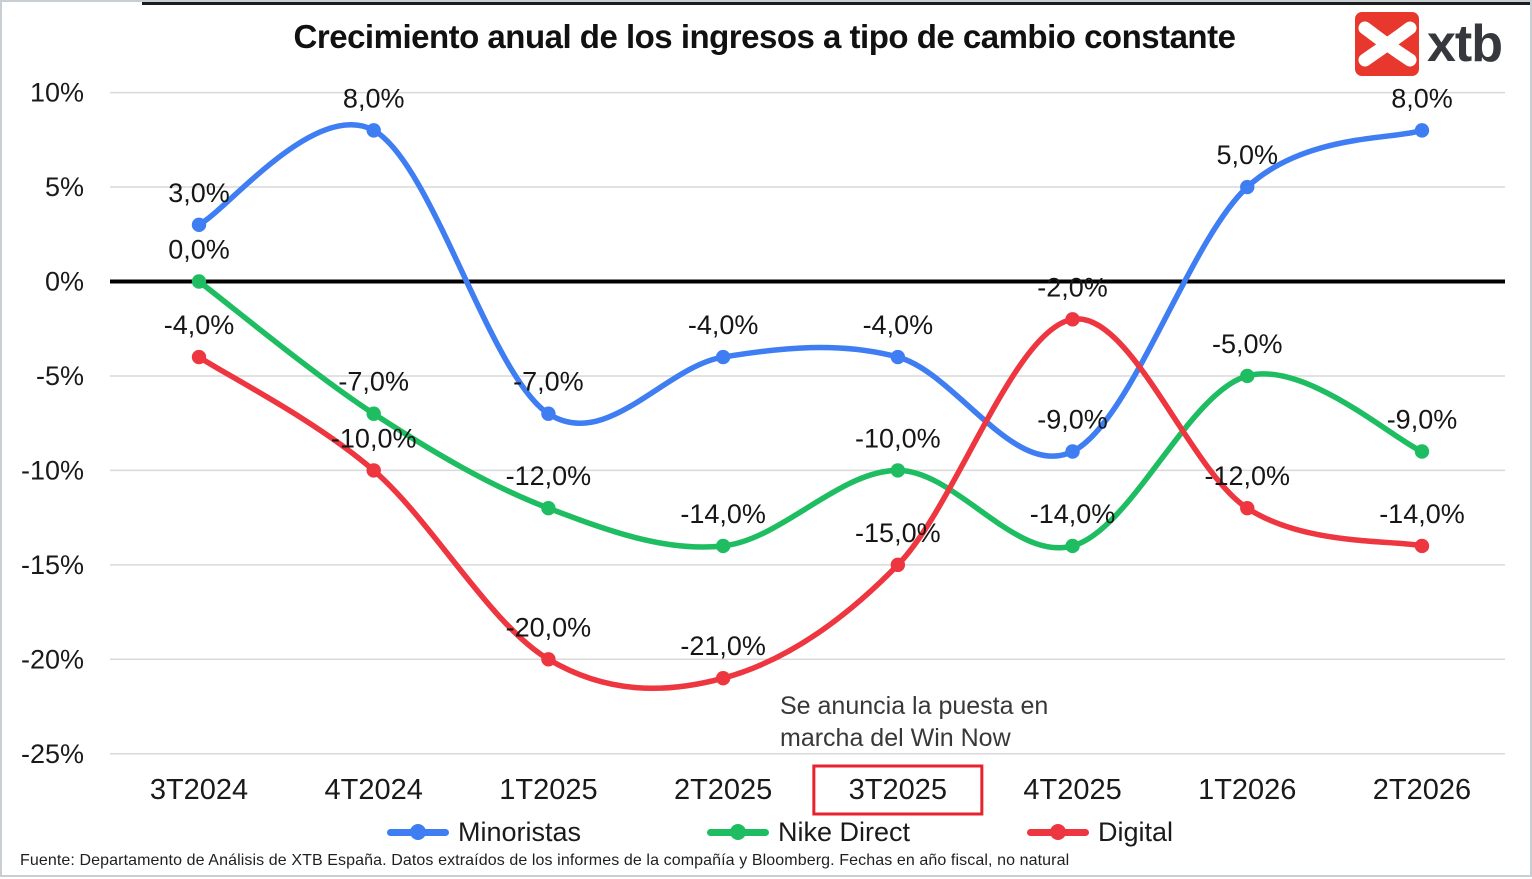  Describe the element at coordinates (1247, 790) in the screenshot. I see `x-axis-tick-label: 1T2026` at that location.